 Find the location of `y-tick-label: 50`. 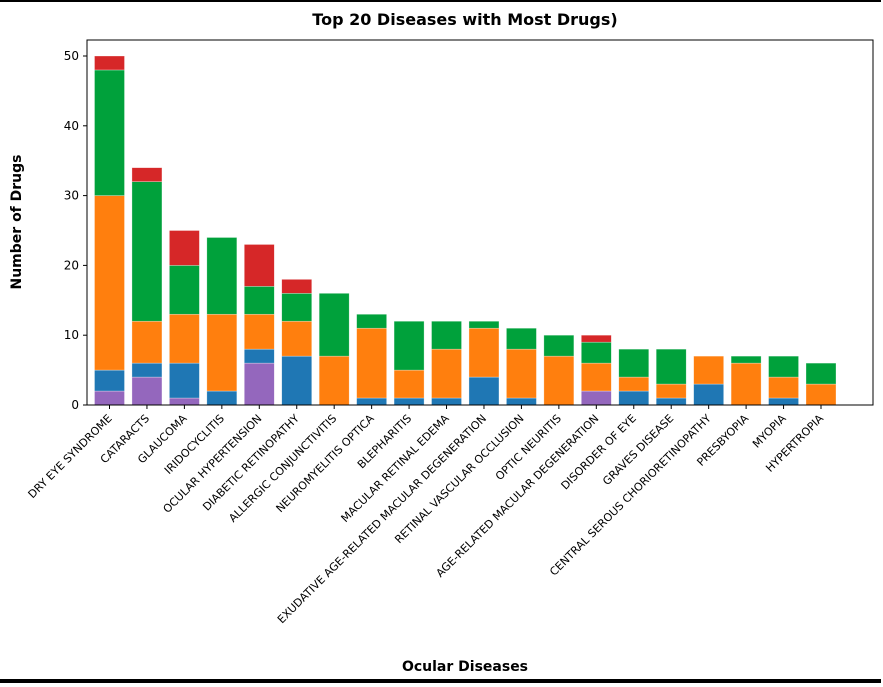

y-tick-label: 50 is located at coordinates (71, 56).